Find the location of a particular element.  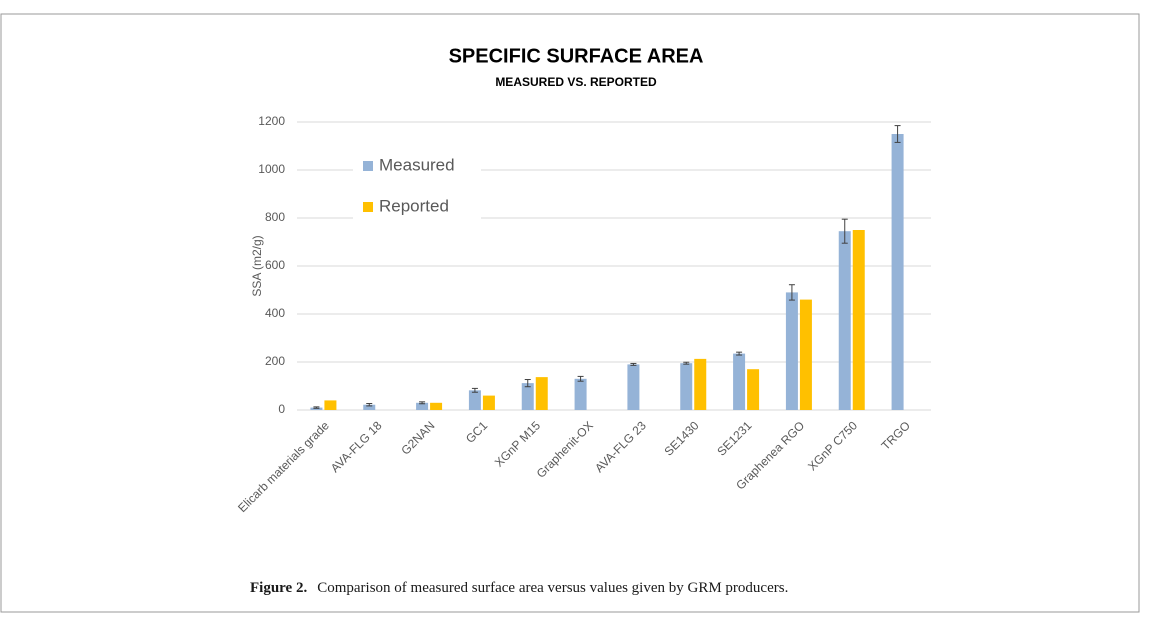

x-tick-label: SE1430 is located at coordinates (682, 438).